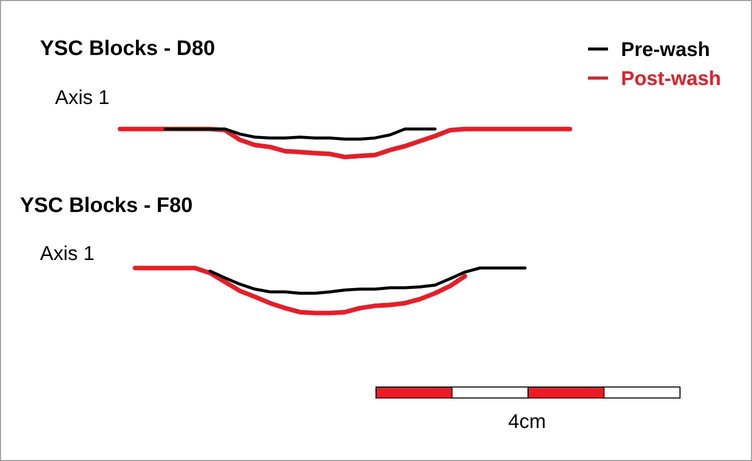 This screenshot has height=461, width=752. Describe the element at coordinates (527, 422) in the screenshot. I see `text: 4cm` at that location.